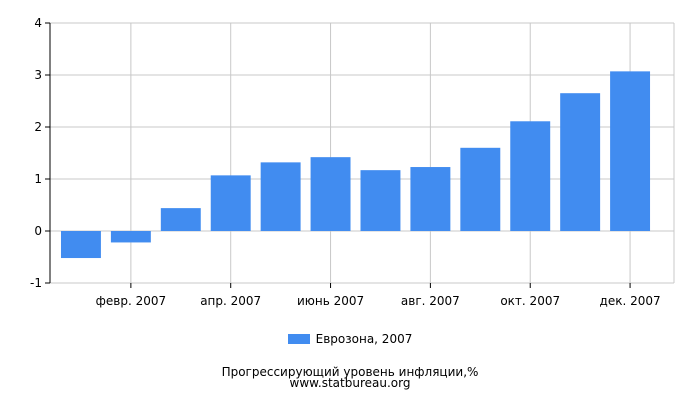  Describe the element at coordinates (38, 75) in the screenshot. I see `y-tick-label: 3` at that location.